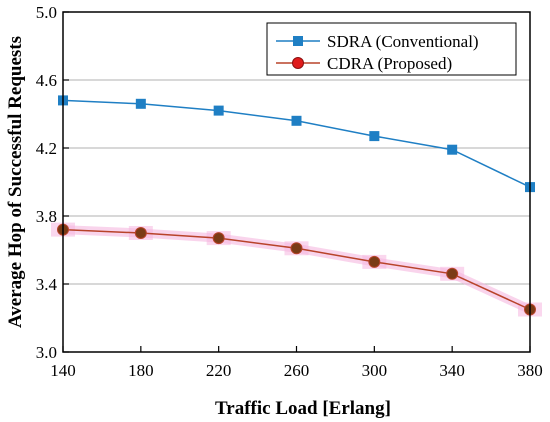  Describe the element at coordinates (46, 12) in the screenshot. I see `y-tick-label: 5.0` at that location.